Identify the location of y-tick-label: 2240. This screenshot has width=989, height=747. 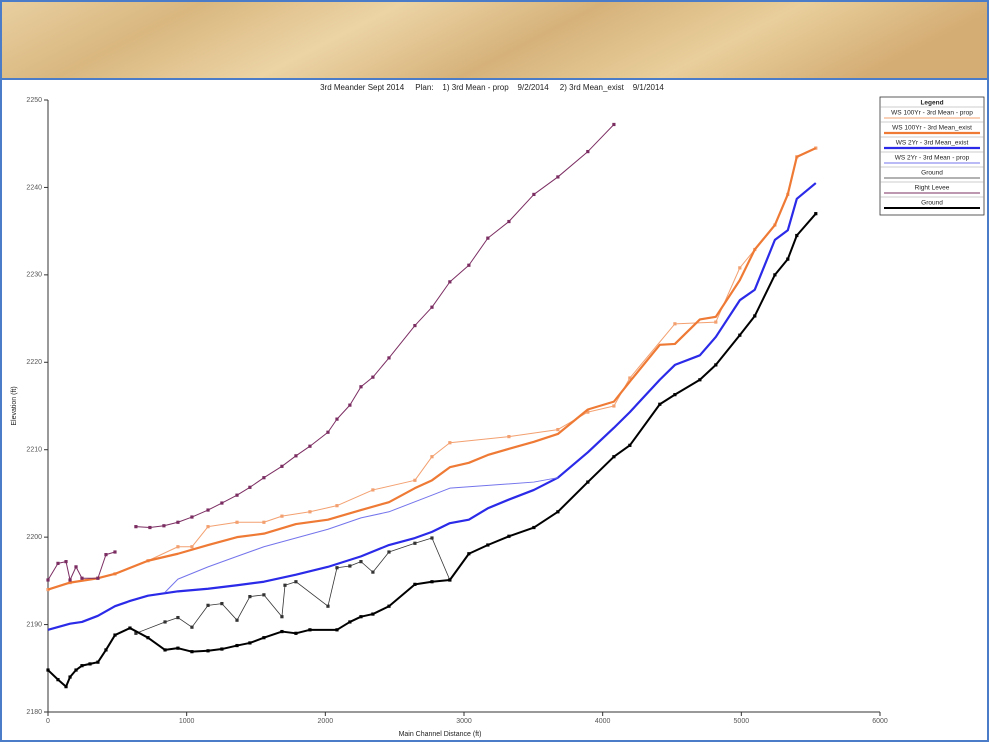
(34, 187).